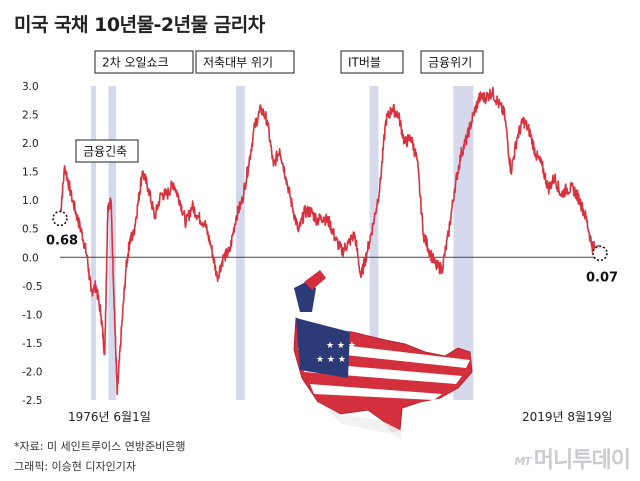 The height and width of the screenshot is (481, 640). Describe the element at coordinates (30, 144) in the screenshot. I see `y-tick-label: 2.0` at that location.